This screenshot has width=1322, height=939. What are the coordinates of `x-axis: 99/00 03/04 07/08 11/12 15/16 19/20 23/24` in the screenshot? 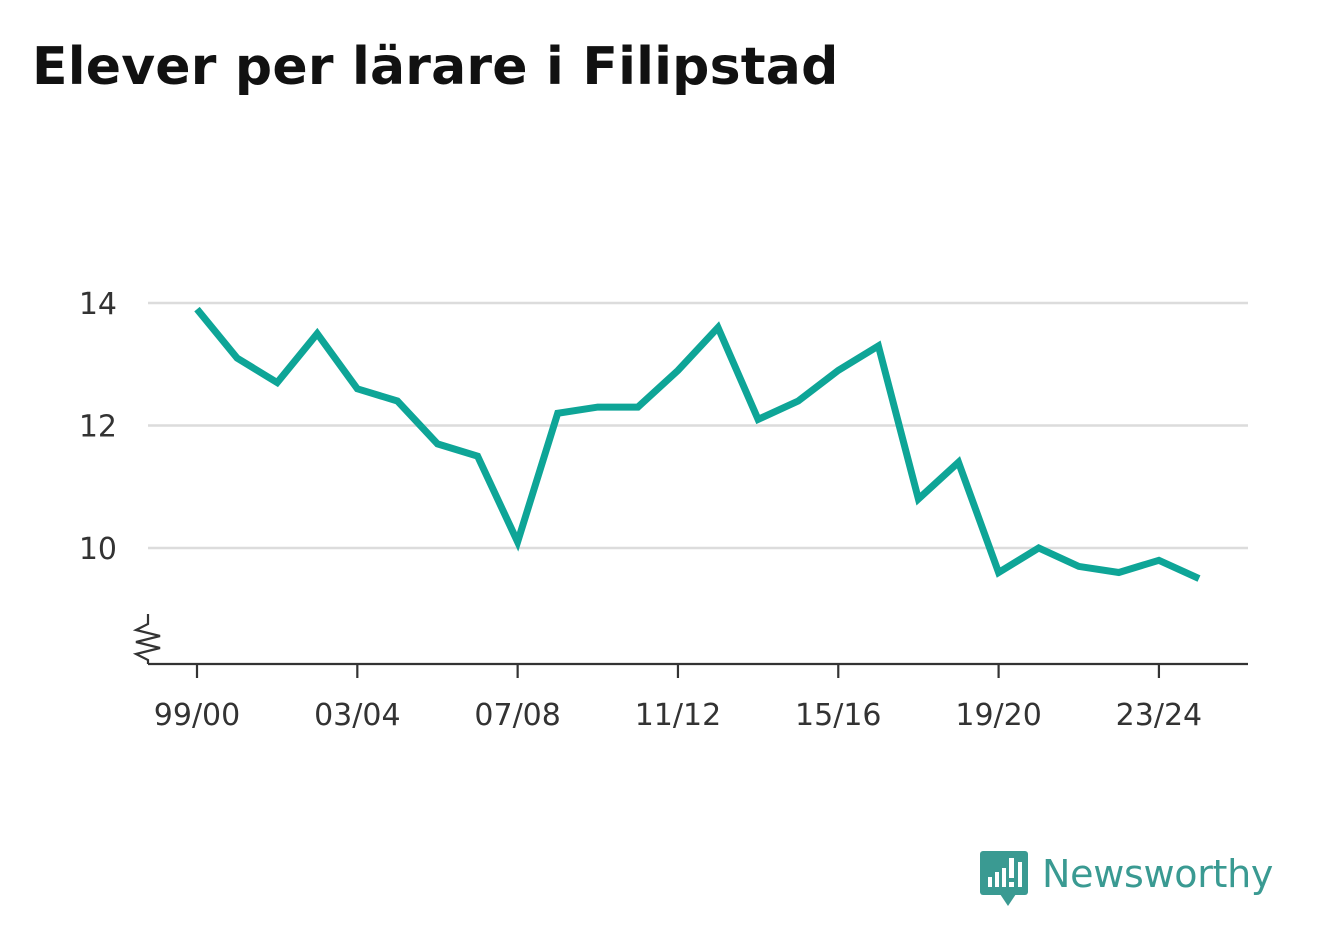 It's located at (690, 673).